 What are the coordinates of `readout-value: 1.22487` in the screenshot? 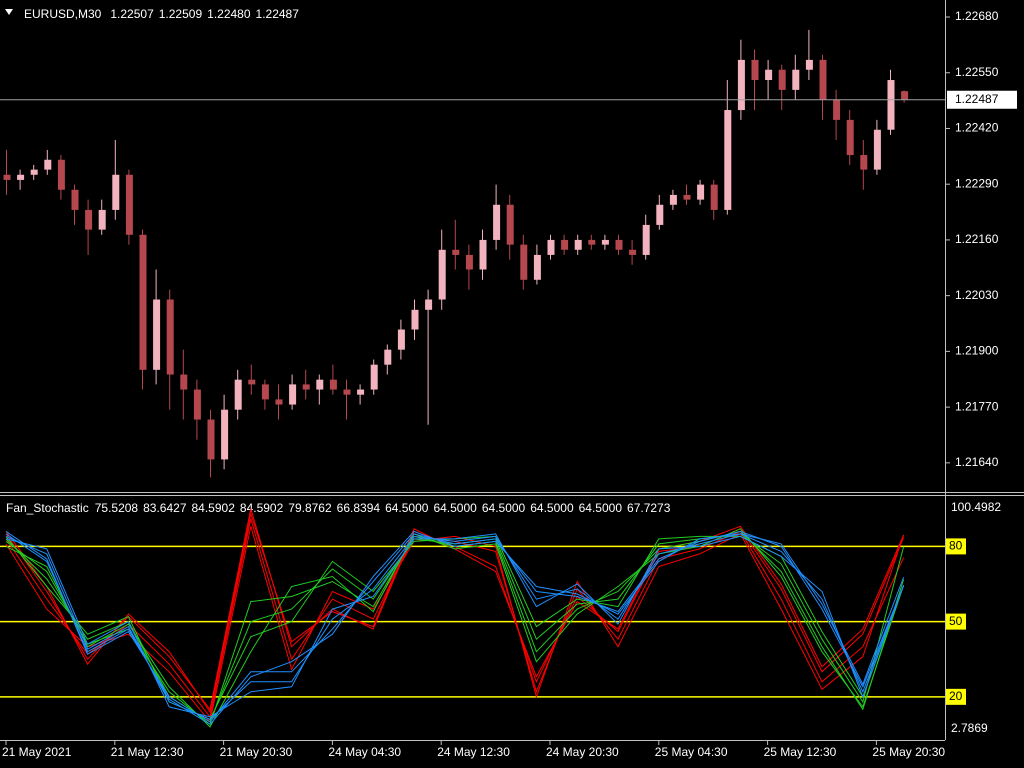 It's located at (278, 14).